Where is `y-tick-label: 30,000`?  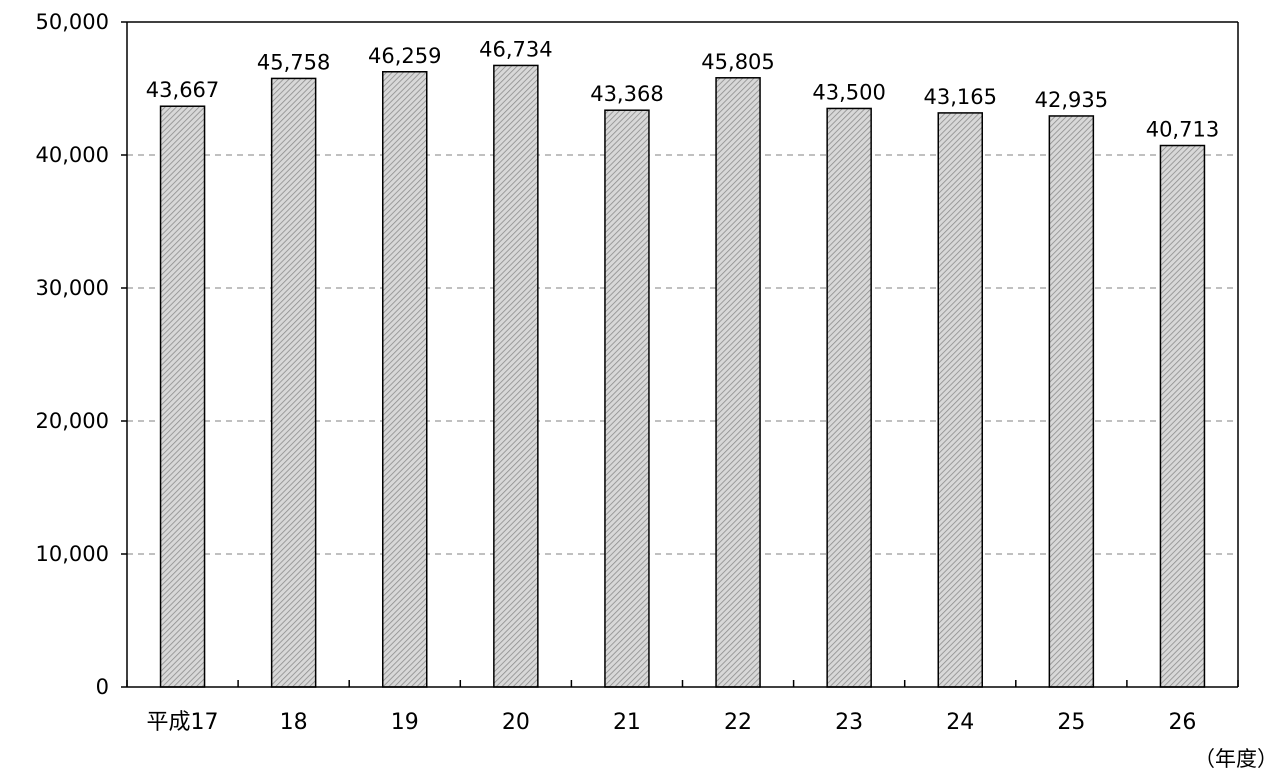 y-tick-label: 30,000 is located at coordinates (72, 288).